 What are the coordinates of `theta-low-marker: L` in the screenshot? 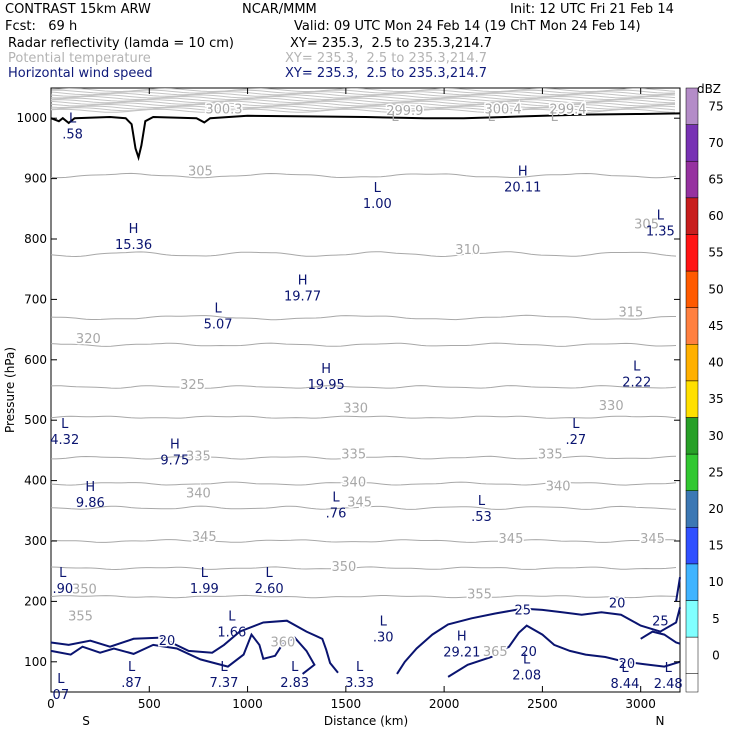 It's located at (492, 117).